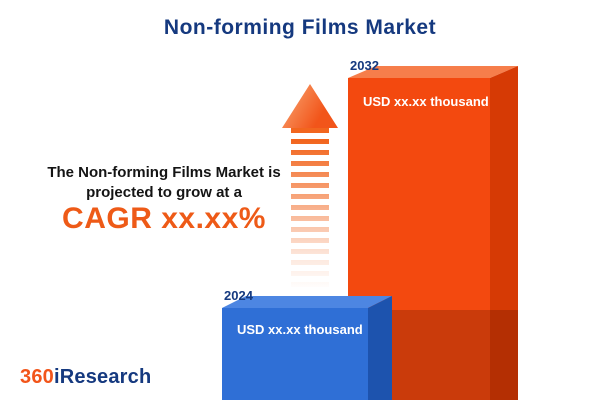  What do you see at coordinates (364, 65) in the screenshot?
I see `bar-2032-year-label: 2032` at bounding box center [364, 65].